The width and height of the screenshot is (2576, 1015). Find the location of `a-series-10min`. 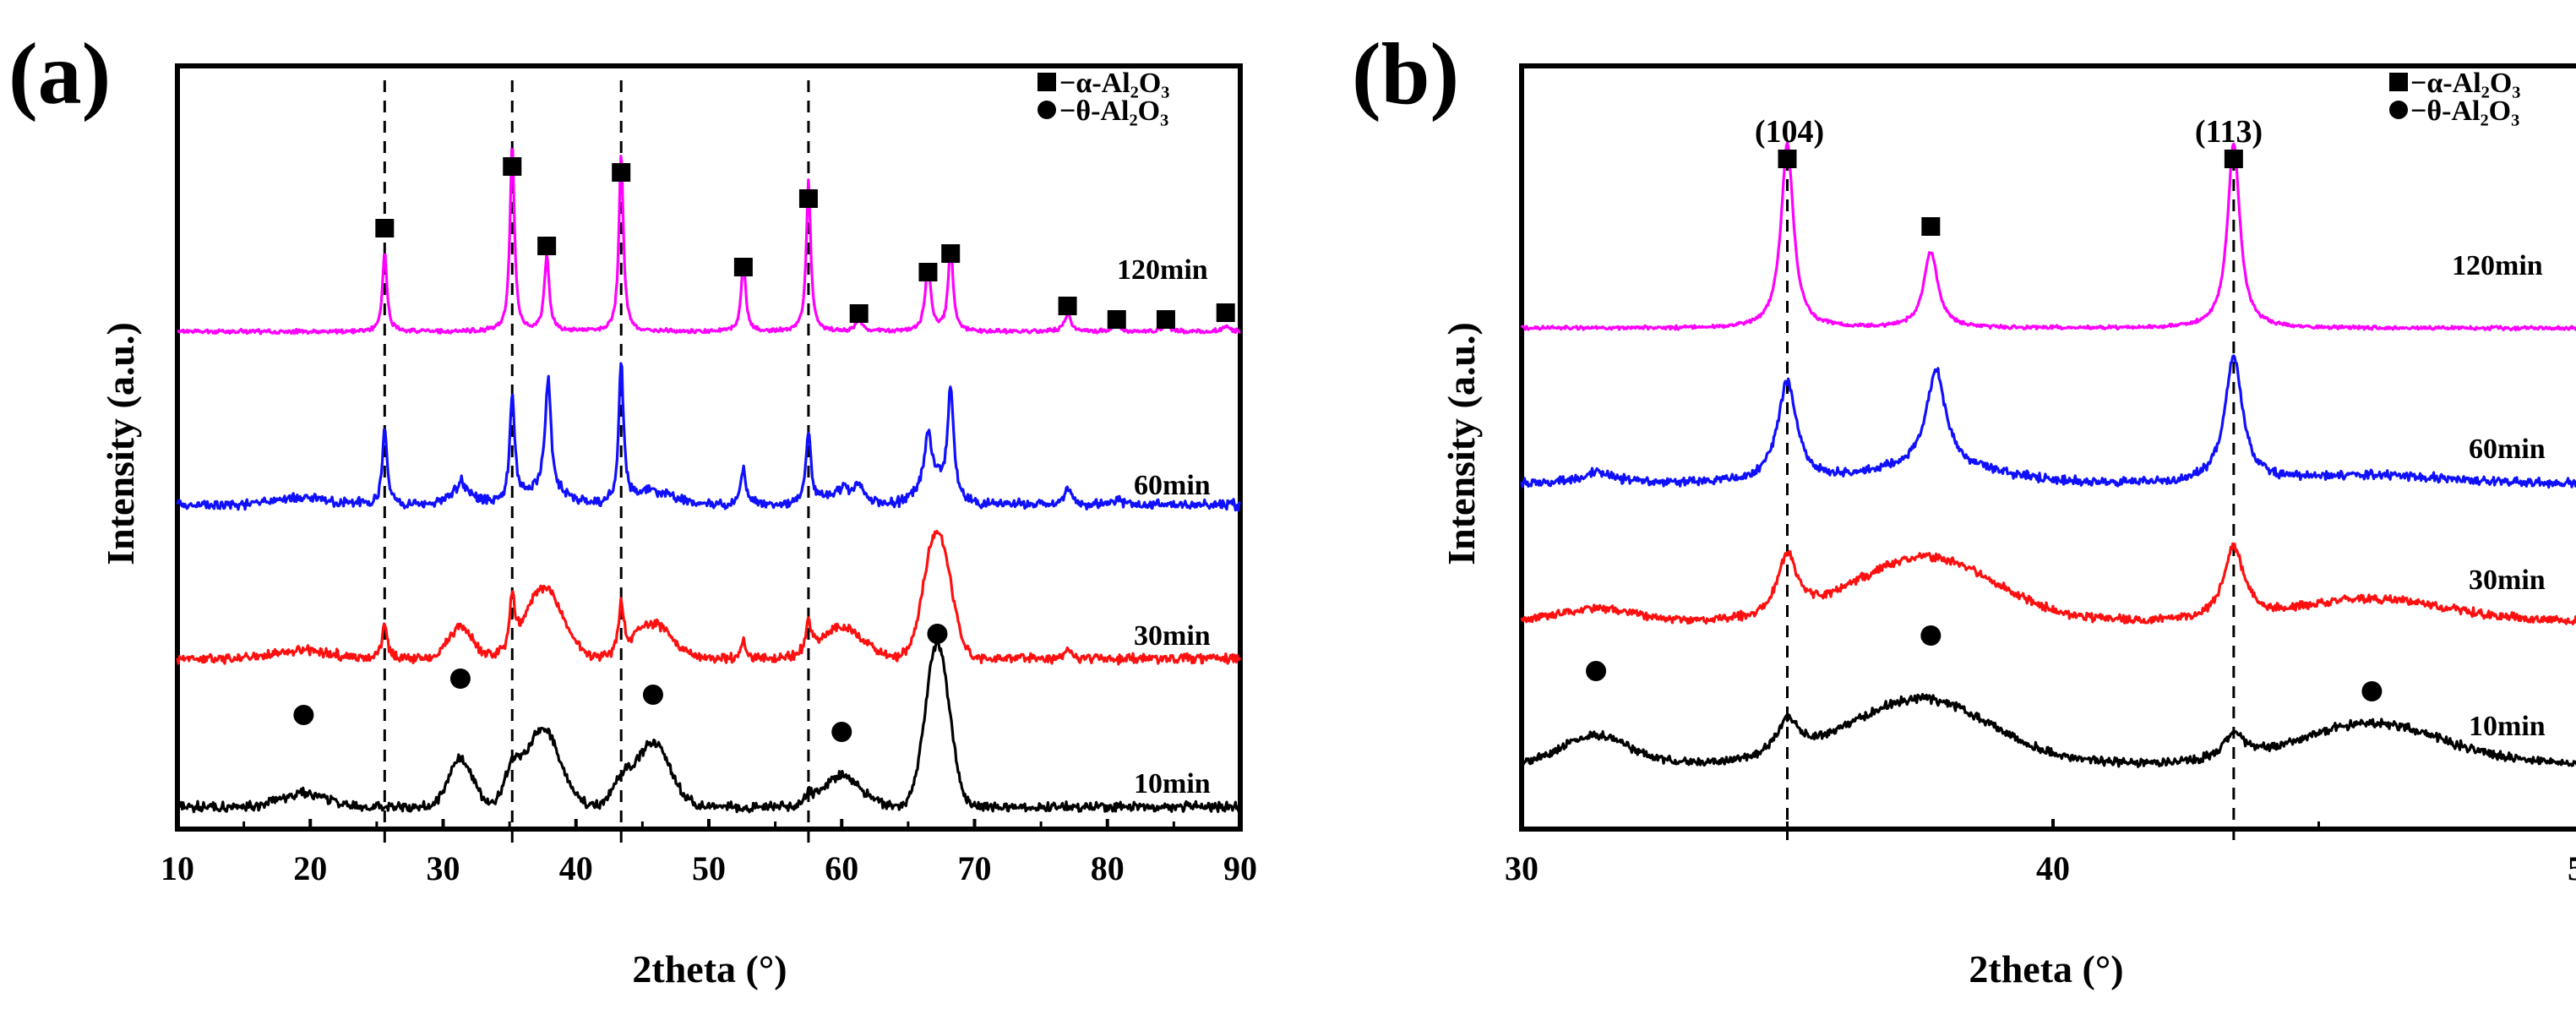

a-series-10min is located at coordinates (708, 727).